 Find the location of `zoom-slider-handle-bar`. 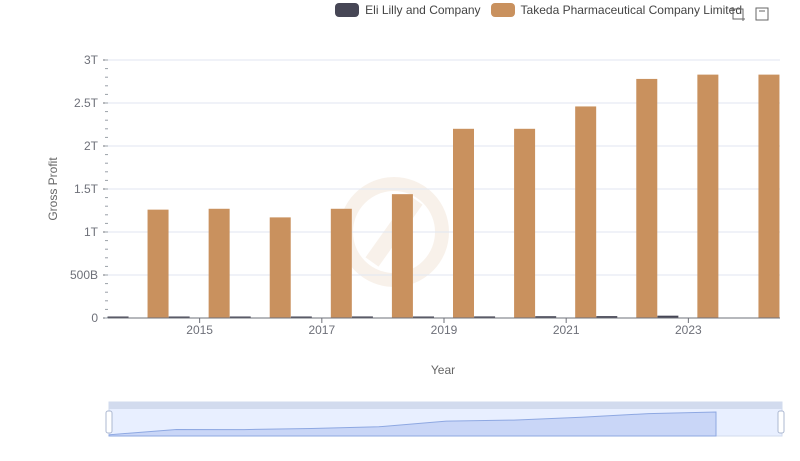

zoom-slider-handle-bar is located at coordinates (445, 405).